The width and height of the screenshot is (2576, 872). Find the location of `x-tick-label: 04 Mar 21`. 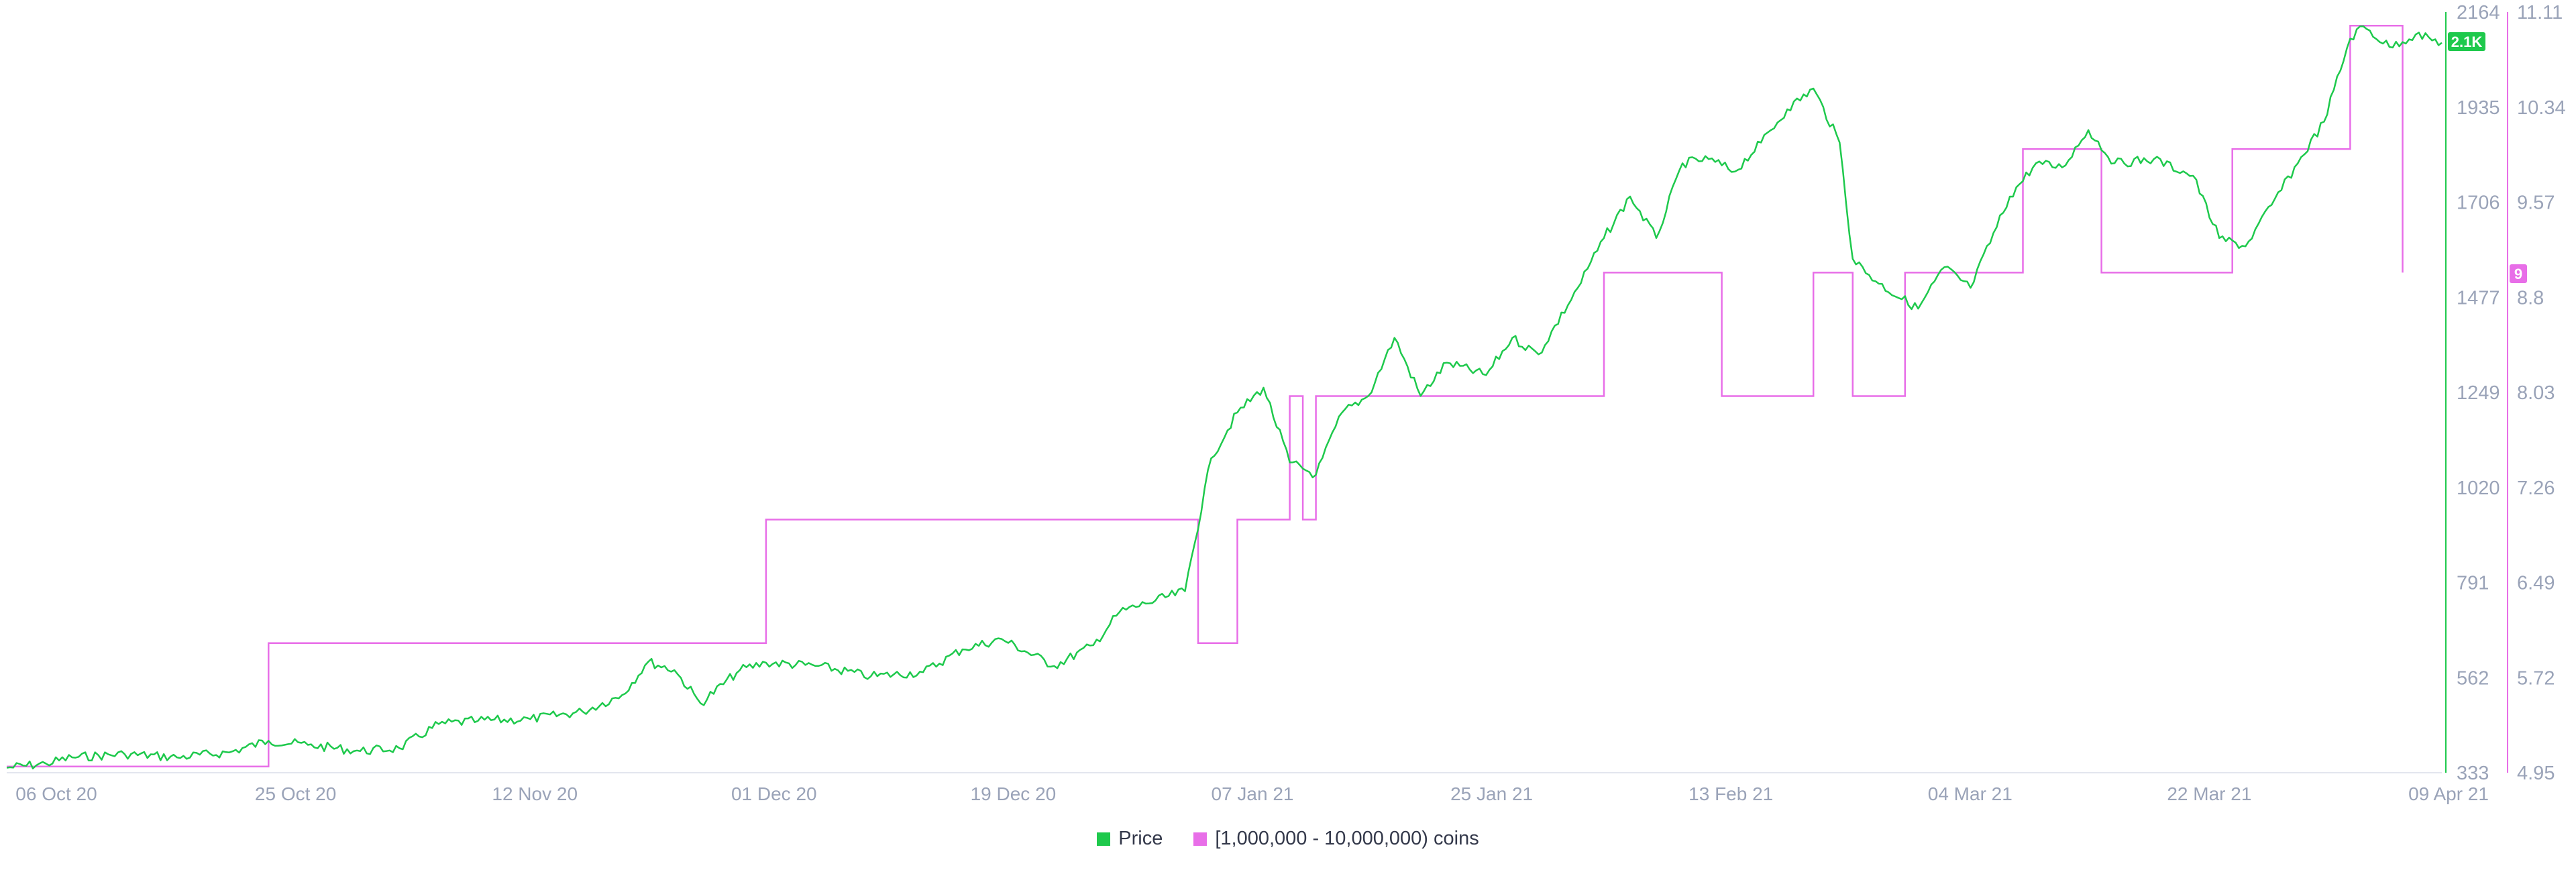

x-tick-label: 04 Mar 21 is located at coordinates (1970, 793).